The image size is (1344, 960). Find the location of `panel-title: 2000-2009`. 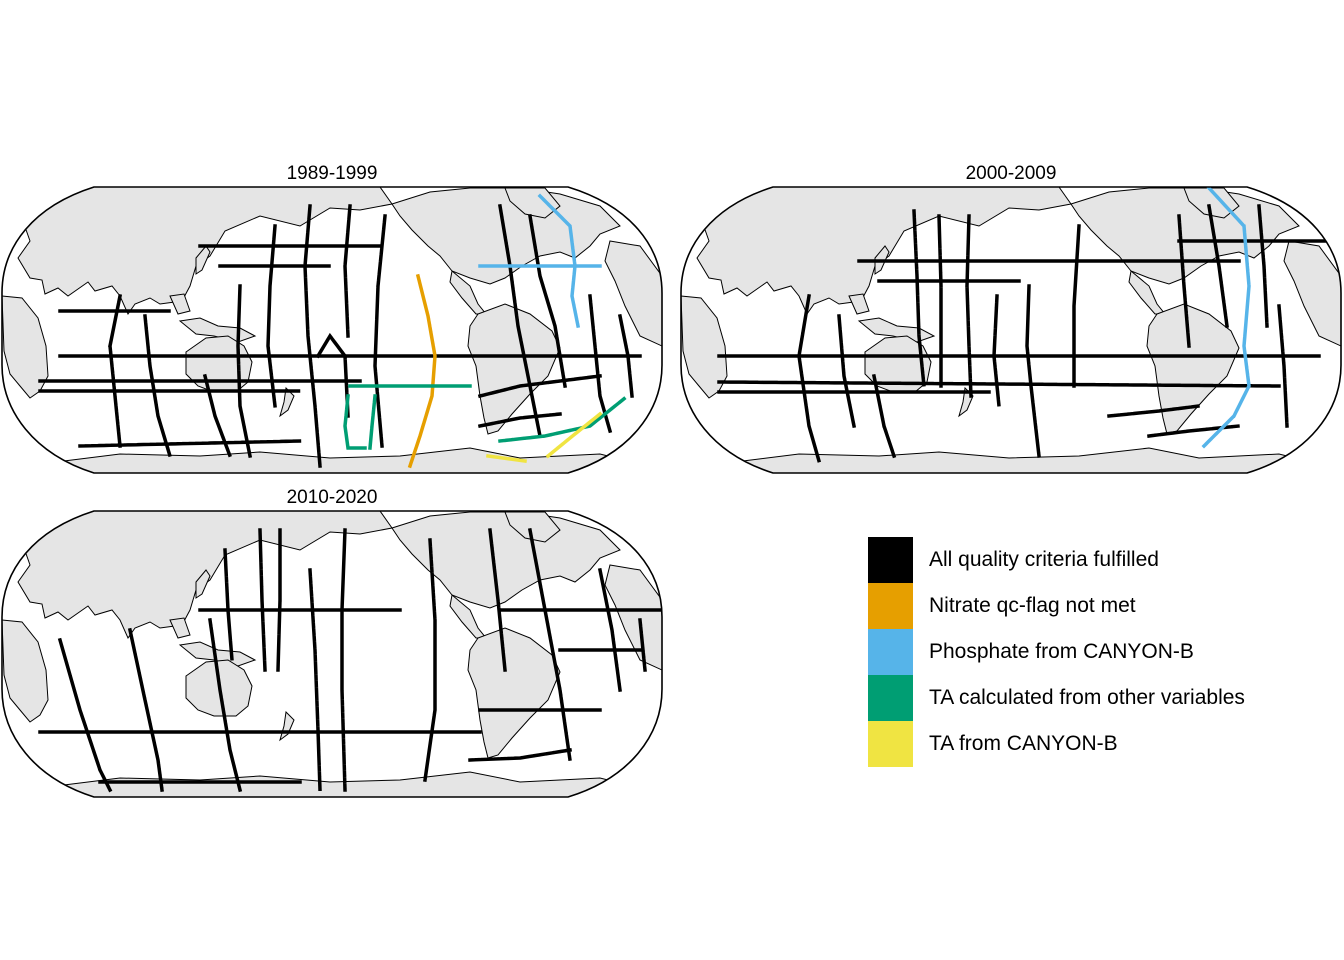

panel-title: 2000-2009 is located at coordinates (1011, 173).